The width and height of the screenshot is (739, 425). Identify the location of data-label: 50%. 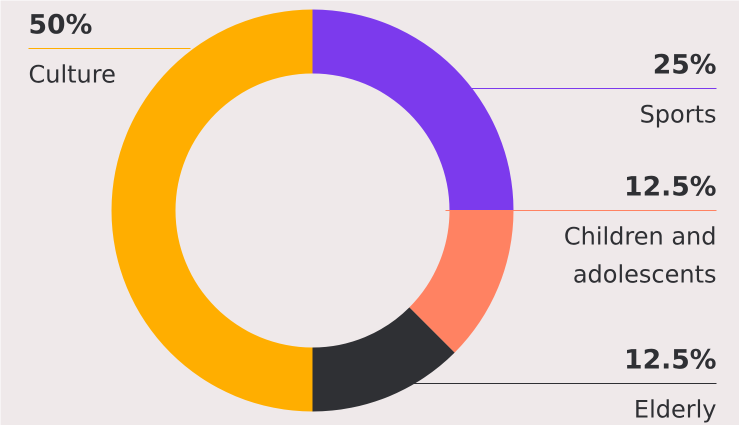
(60, 25).